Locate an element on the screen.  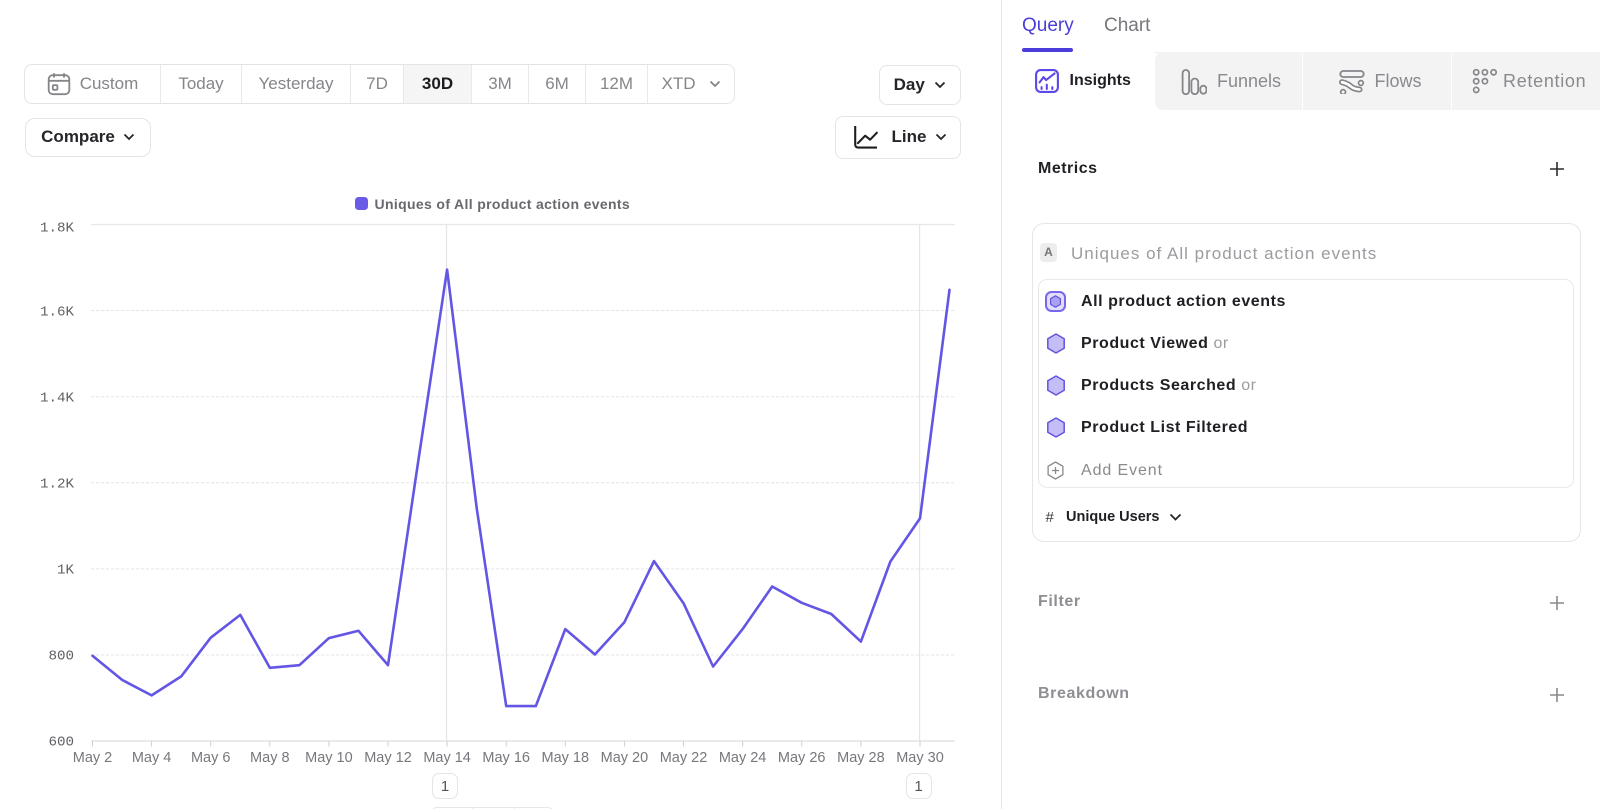
svg-text: May 10 is located at coordinates (329, 758).